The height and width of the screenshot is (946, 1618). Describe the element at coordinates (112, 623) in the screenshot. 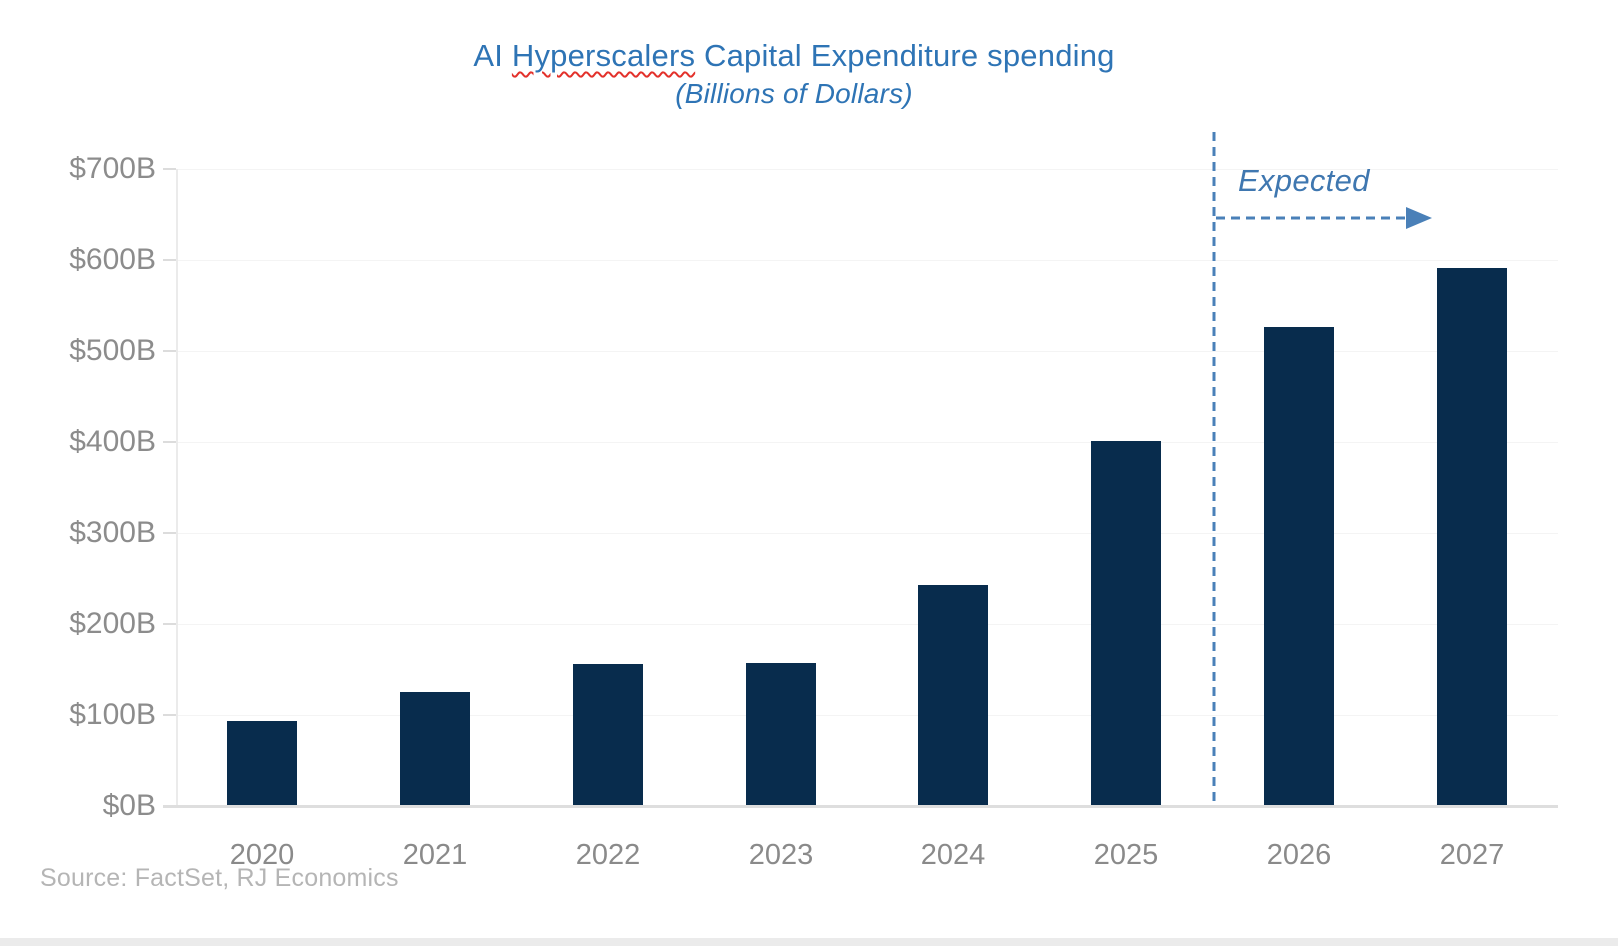

I see `y-axis-tick-label: $200B` at that location.